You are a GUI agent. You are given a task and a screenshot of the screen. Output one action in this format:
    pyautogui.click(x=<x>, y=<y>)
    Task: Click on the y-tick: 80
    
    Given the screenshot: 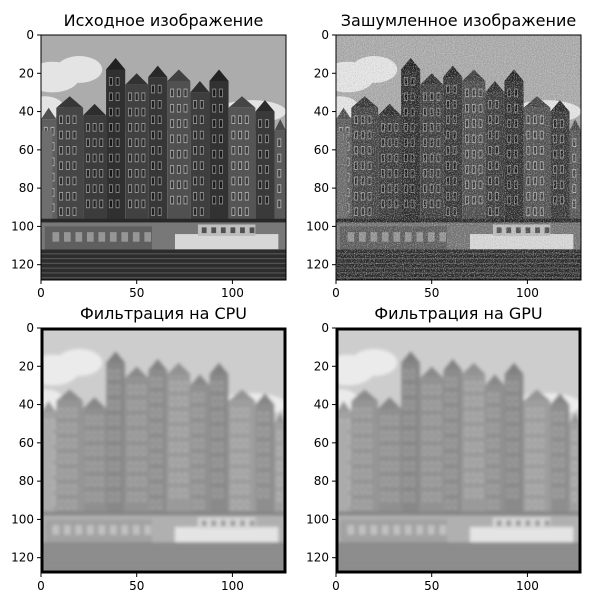 What is the action you would take?
    pyautogui.click(x=30, y=481)
    